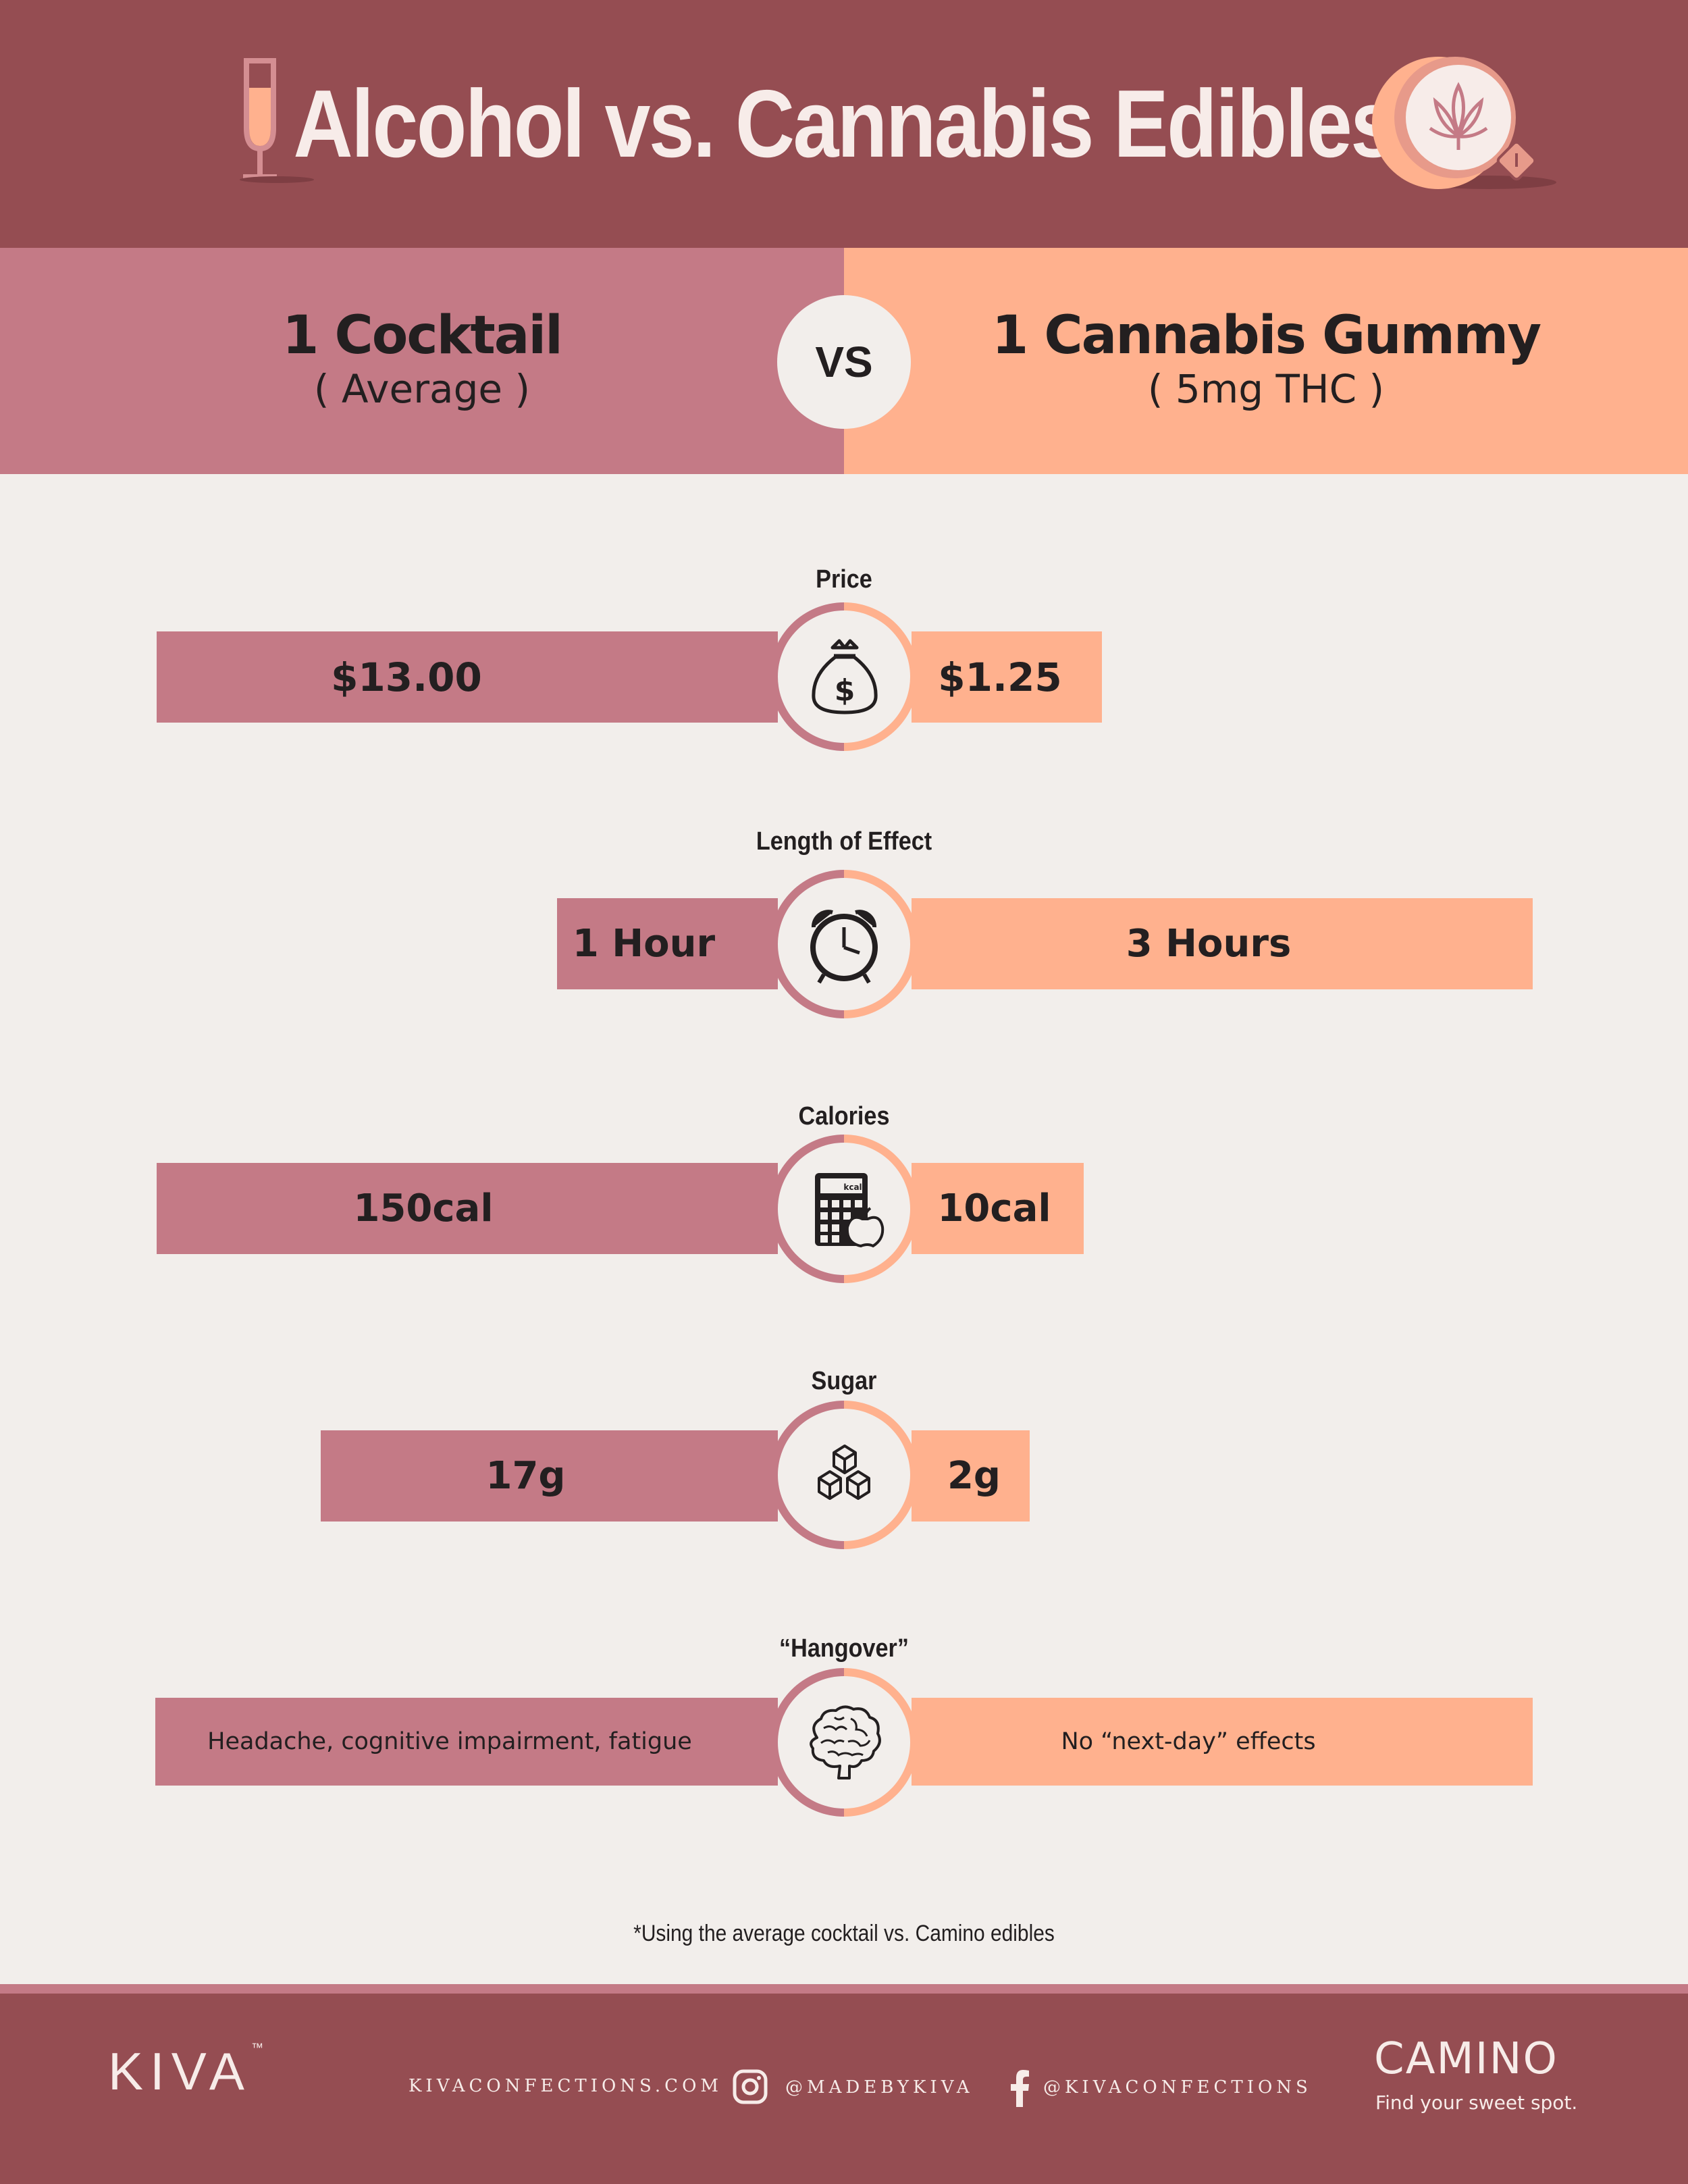  Describe the element at coordinates (844, 1472) in the screenshot. I see `sugar-cubes-icon` at that location.